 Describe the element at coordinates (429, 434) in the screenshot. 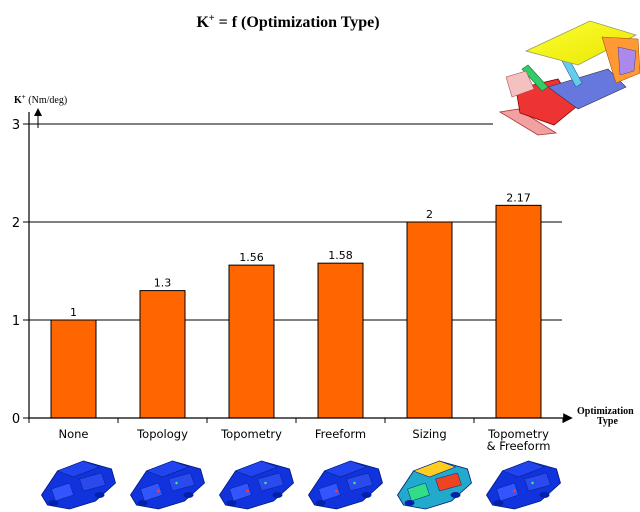

I see `x-tick-label: Sizing` at that location.